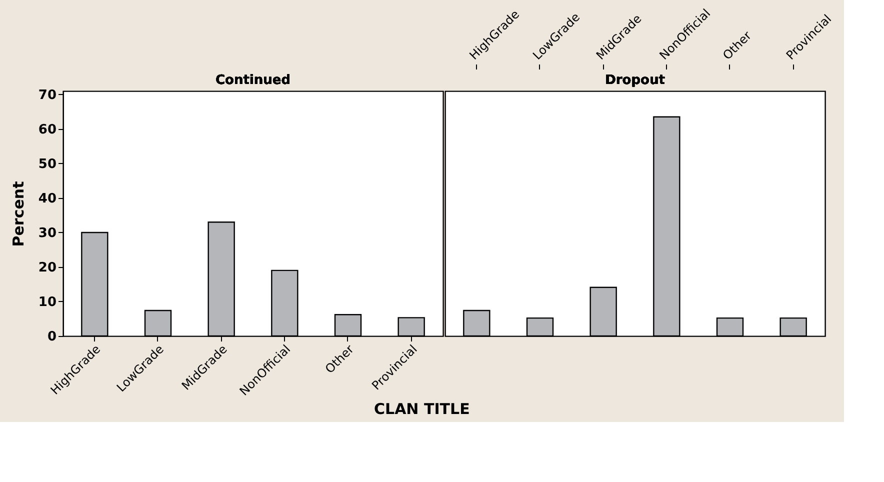  What do you see at coordinates (47, 164) in the screenshot?
I see `y-tick-label: 50` at bounding box center [47, 164].